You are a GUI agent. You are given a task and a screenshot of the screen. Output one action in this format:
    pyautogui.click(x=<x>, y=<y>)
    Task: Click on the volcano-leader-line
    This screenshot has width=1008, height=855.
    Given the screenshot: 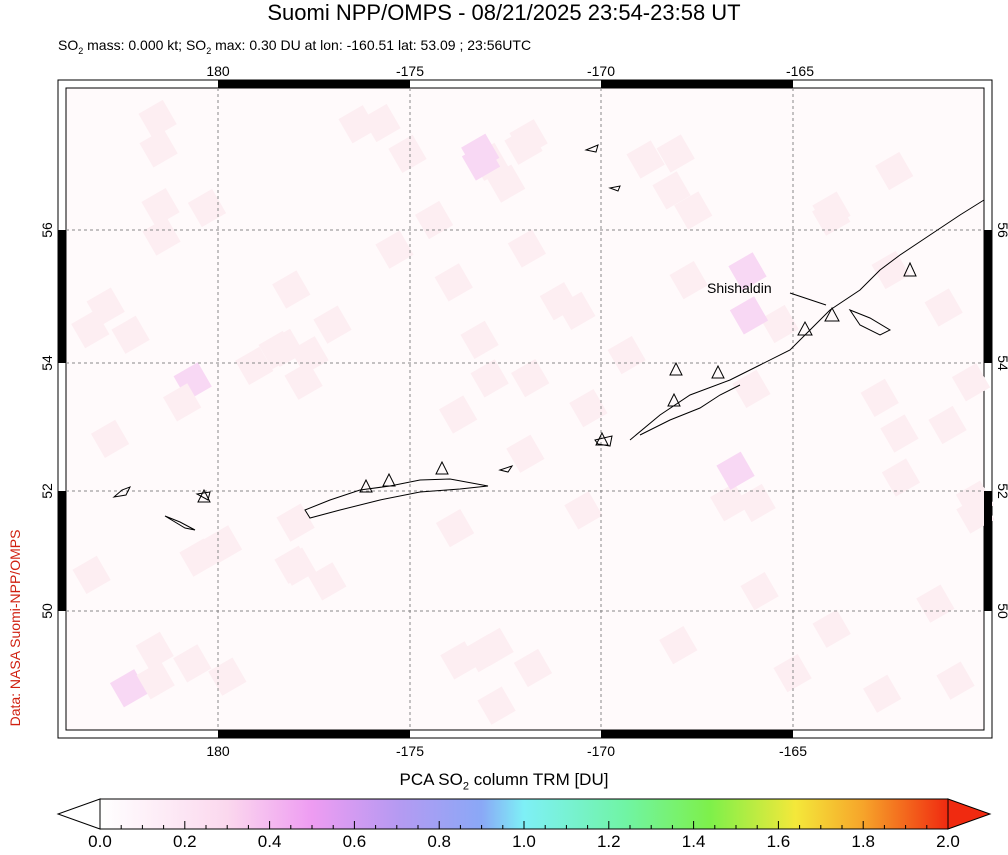 What is the action you would take?
    pyautogui.click(x=808, y=299)
    